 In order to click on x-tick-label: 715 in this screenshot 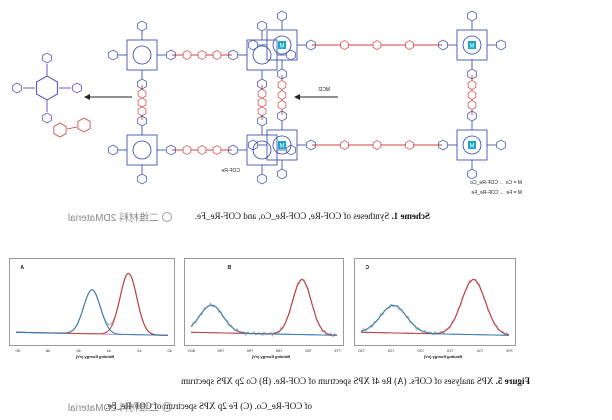, I will do `click(450, 350)`.